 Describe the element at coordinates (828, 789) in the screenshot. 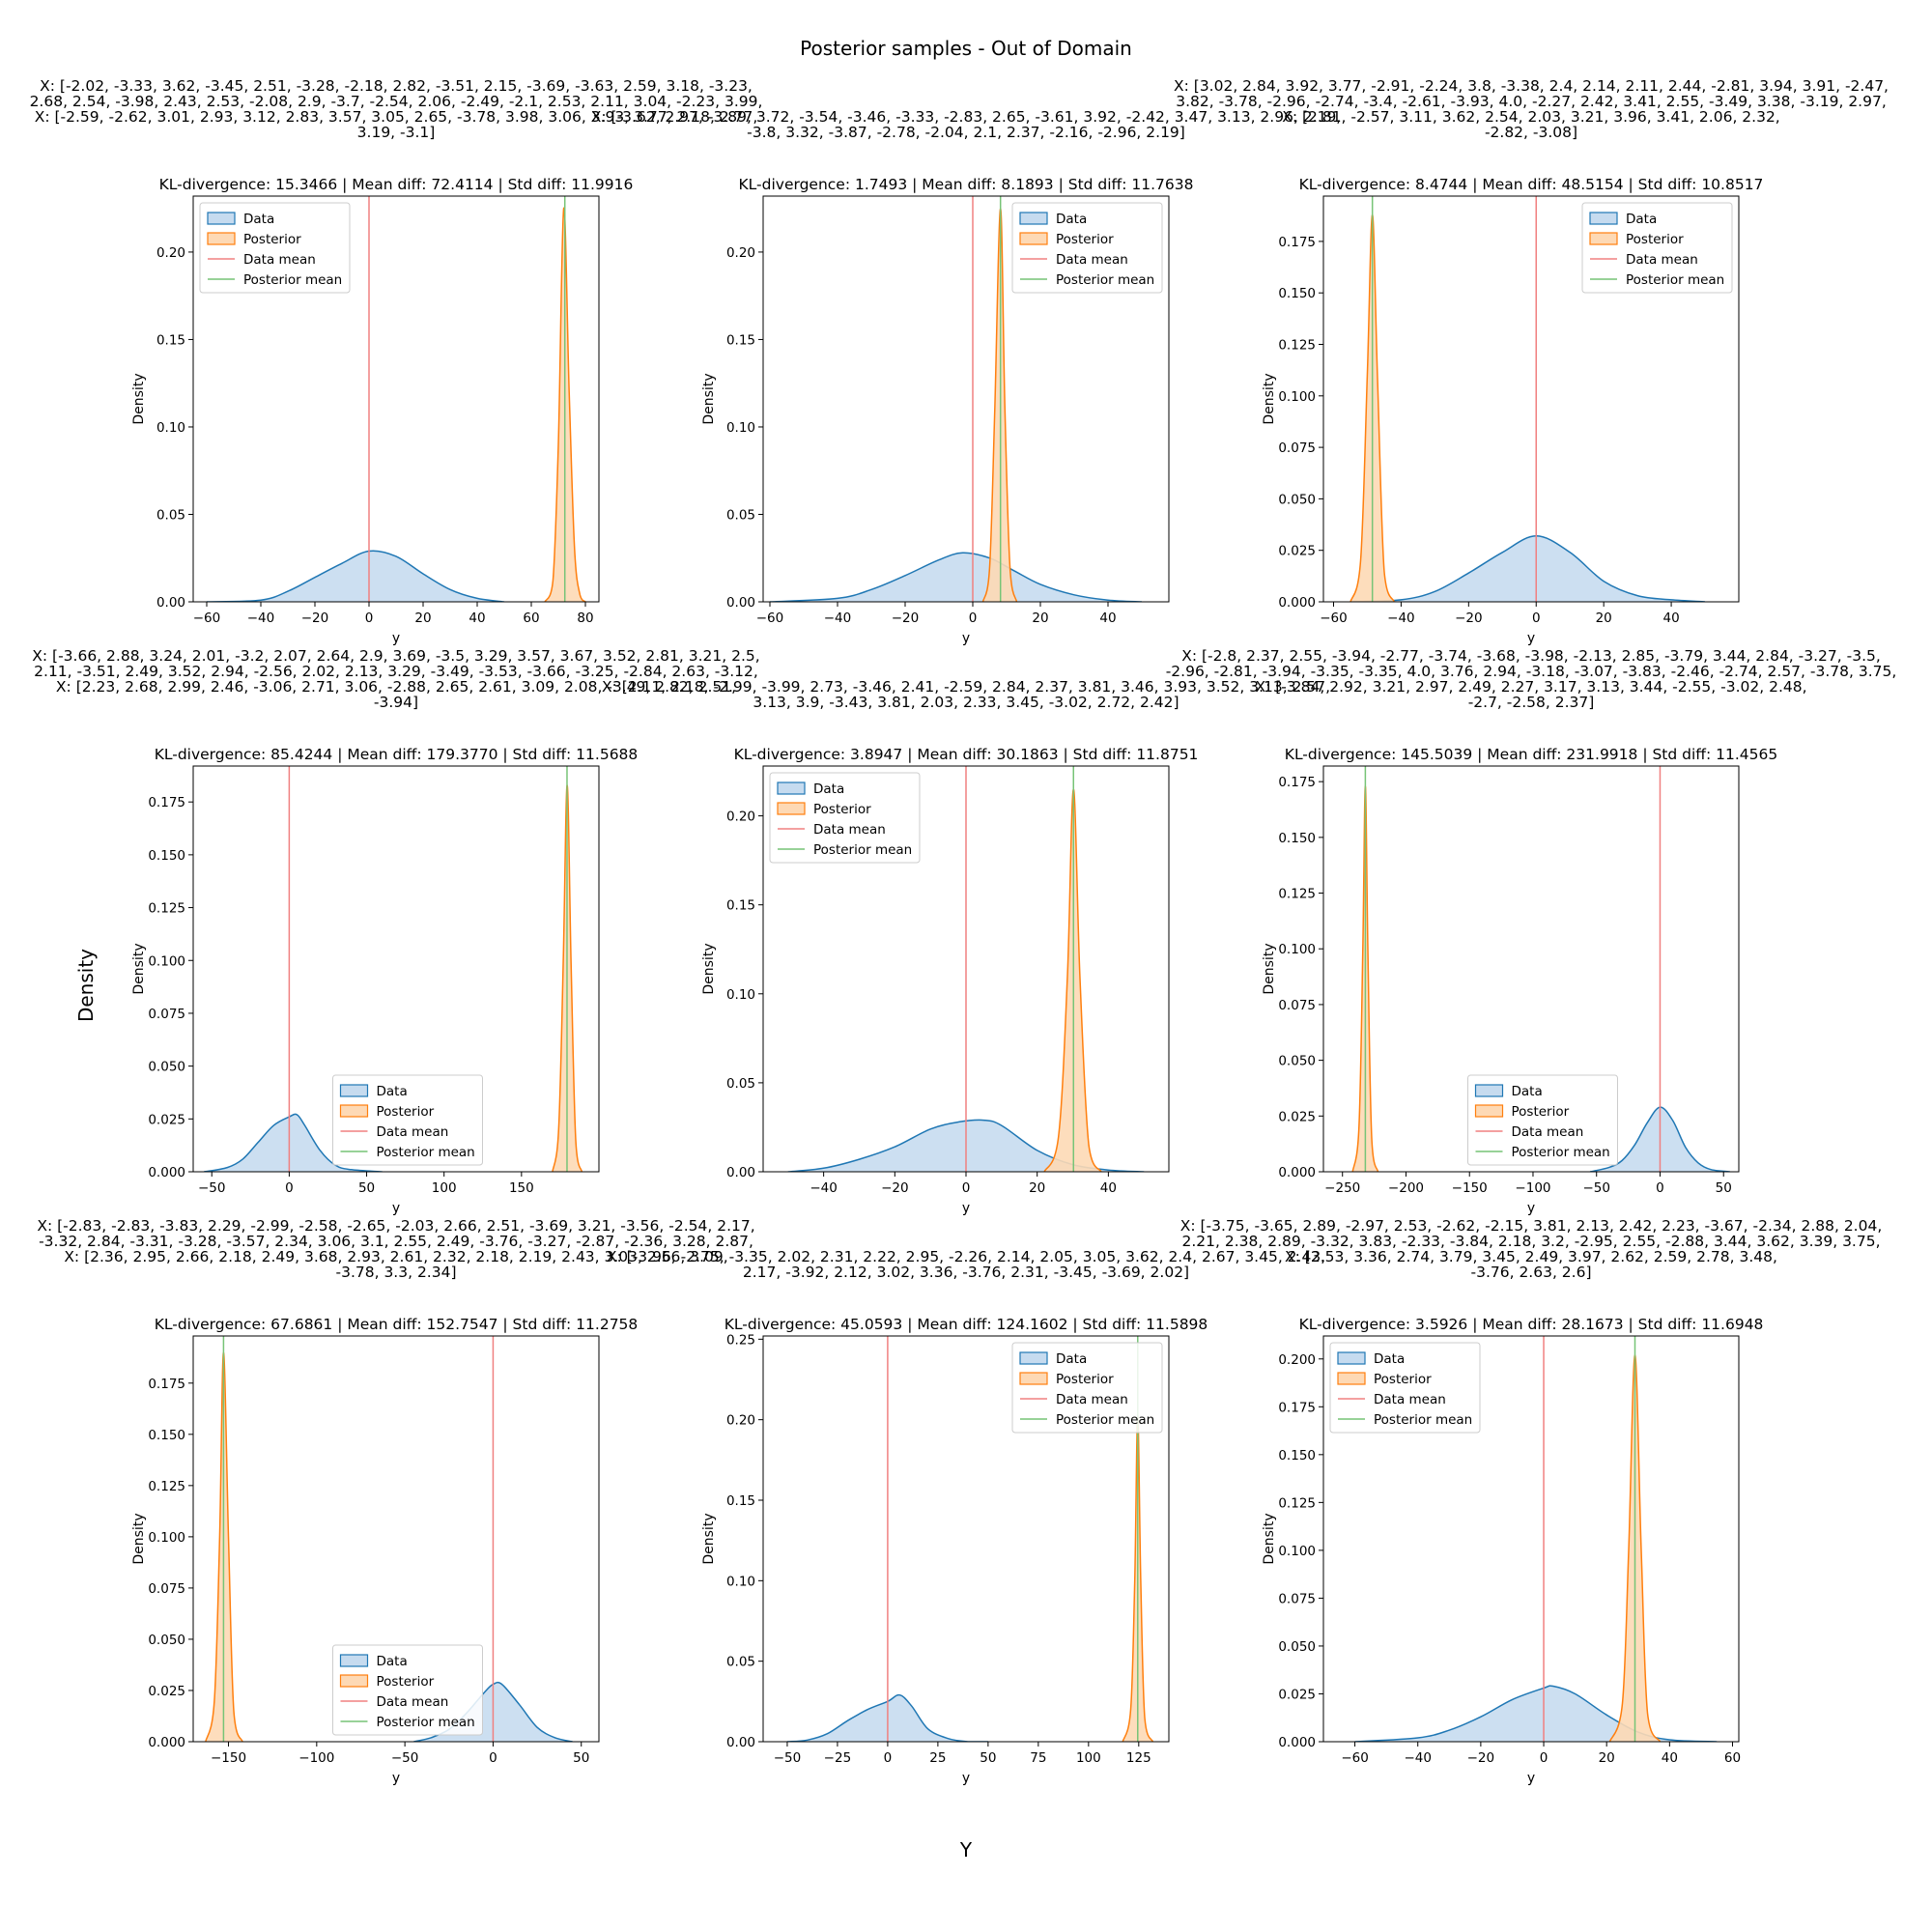

I see `legend-label: Data` at that location.